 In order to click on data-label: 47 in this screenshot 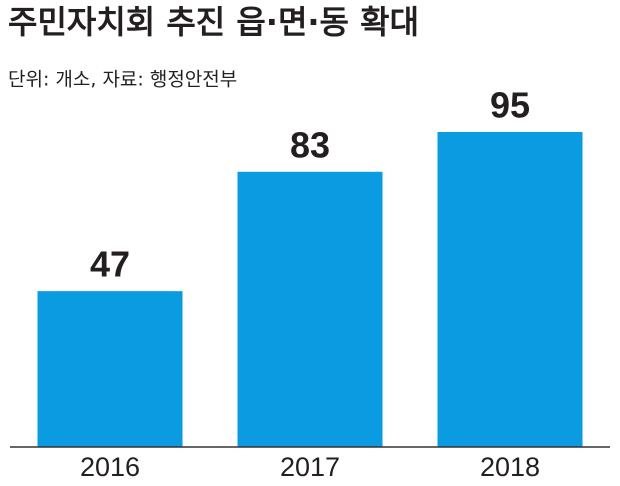, I will do `click(110, 264)`.